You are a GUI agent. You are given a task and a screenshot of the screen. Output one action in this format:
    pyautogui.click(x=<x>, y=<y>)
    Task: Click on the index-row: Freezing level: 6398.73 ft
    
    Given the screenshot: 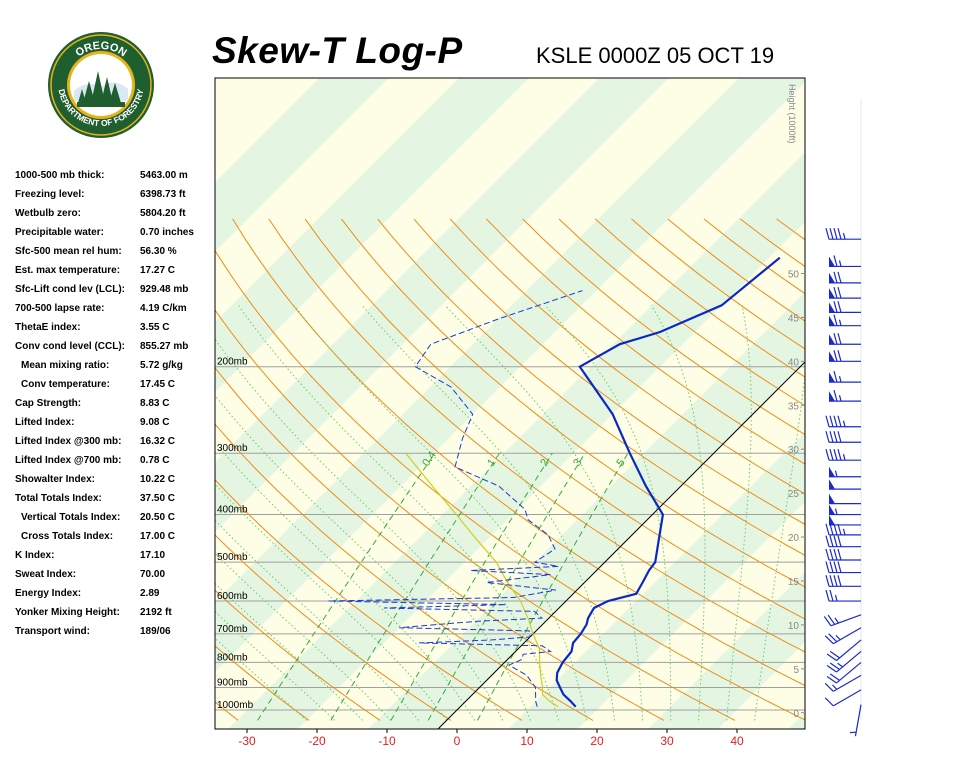 What is the action you would take?
    pyautogui.click(x=115, y=194)
    